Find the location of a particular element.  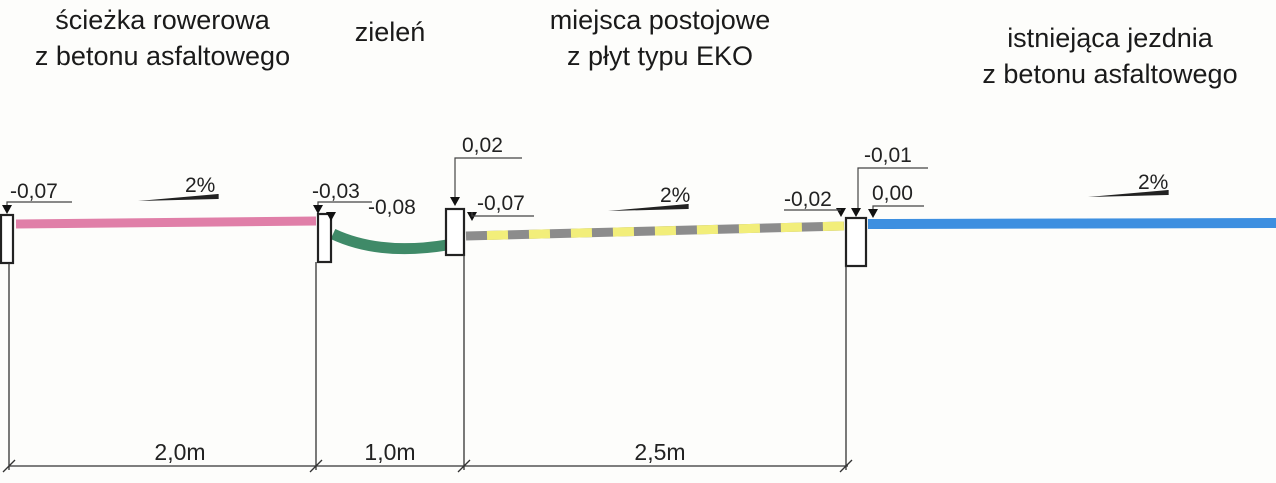

elevation-label-3: -0,08 is located at coordinates (392, 207).